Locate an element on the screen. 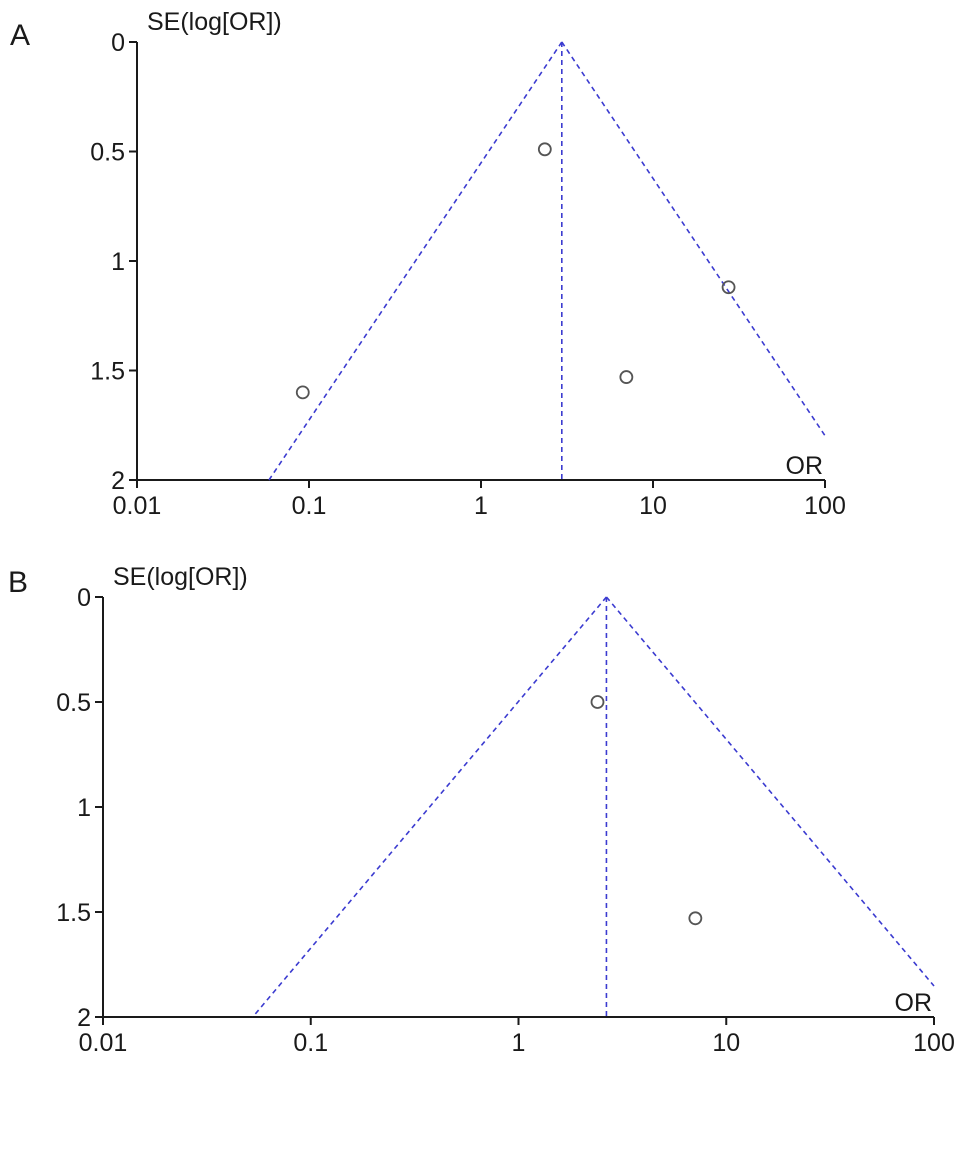 This screenshot has height=1175, width=969. panel-label: A is located at coordinates (20, 35).